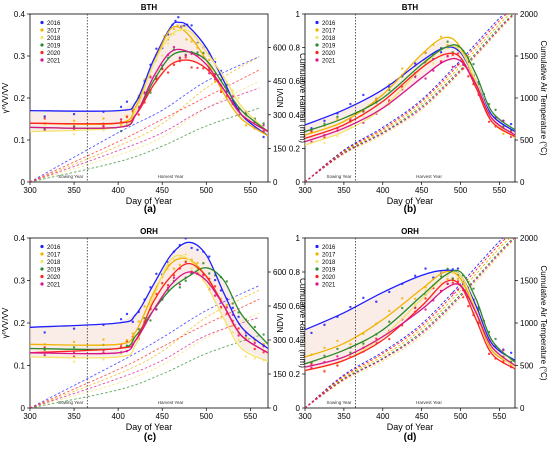 The width and height of the screenshot is (550, 455). Describe the element at coordinates (317, 60) in the screenshot. I see `legend-marker-2021` at that location.